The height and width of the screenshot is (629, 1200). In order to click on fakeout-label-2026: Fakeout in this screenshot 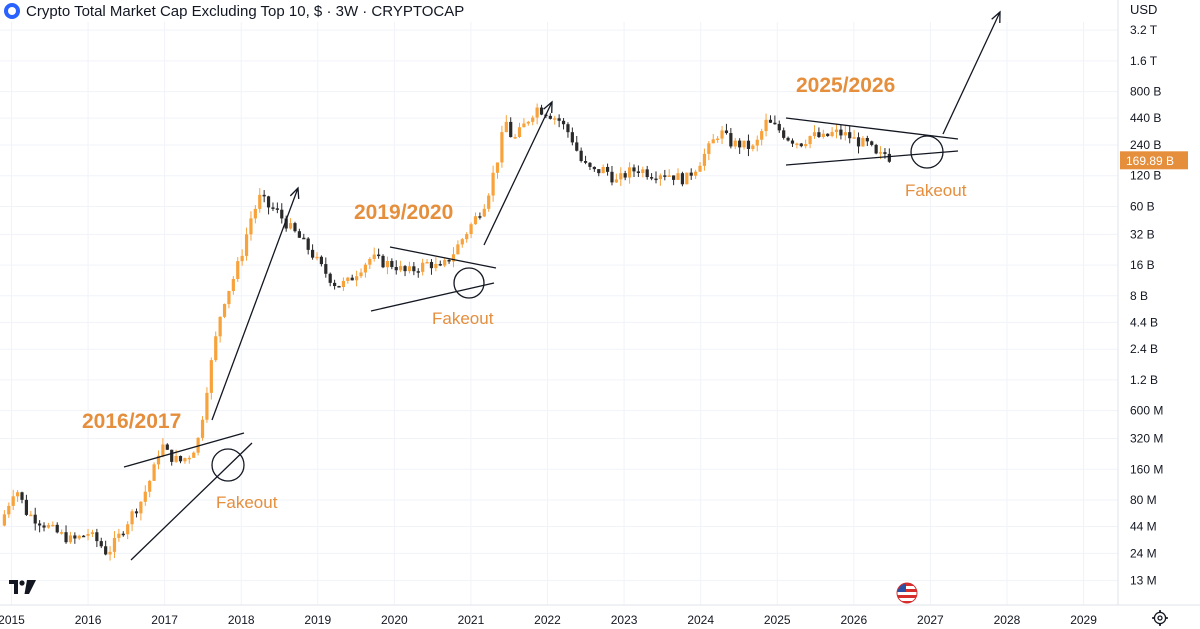, I will do `click(936, 190)`.